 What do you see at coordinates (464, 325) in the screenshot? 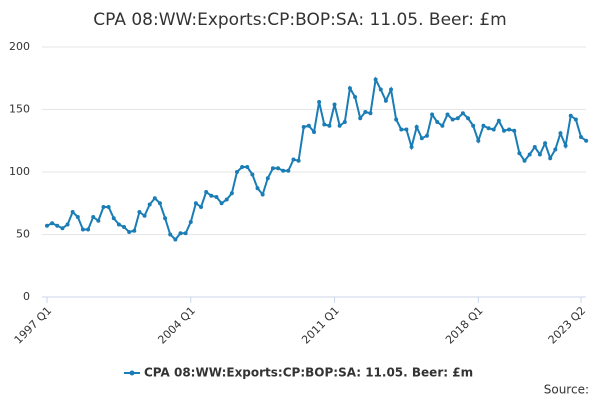
I see `x-tick-label: 2018 Q1` at bounding box center [464, 325].